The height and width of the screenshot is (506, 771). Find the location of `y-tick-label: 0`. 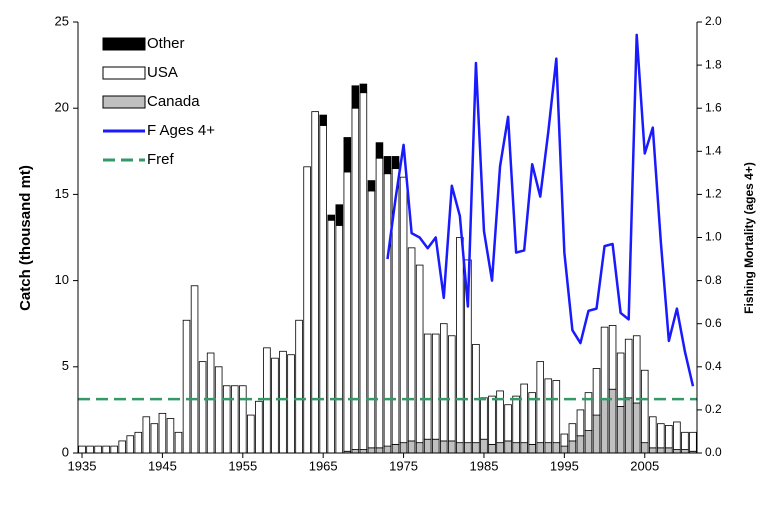

y-tick-label: 0 is located at coordinates (65, 451).